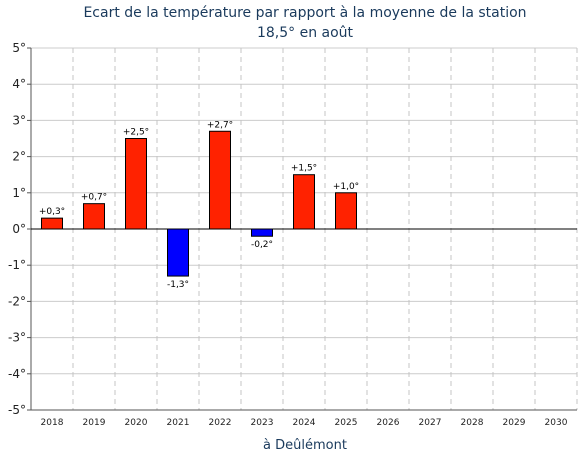 The height and width of the screenshot is (460, 580). I want to click on y-tick-label: -2°, so click(17, 301).